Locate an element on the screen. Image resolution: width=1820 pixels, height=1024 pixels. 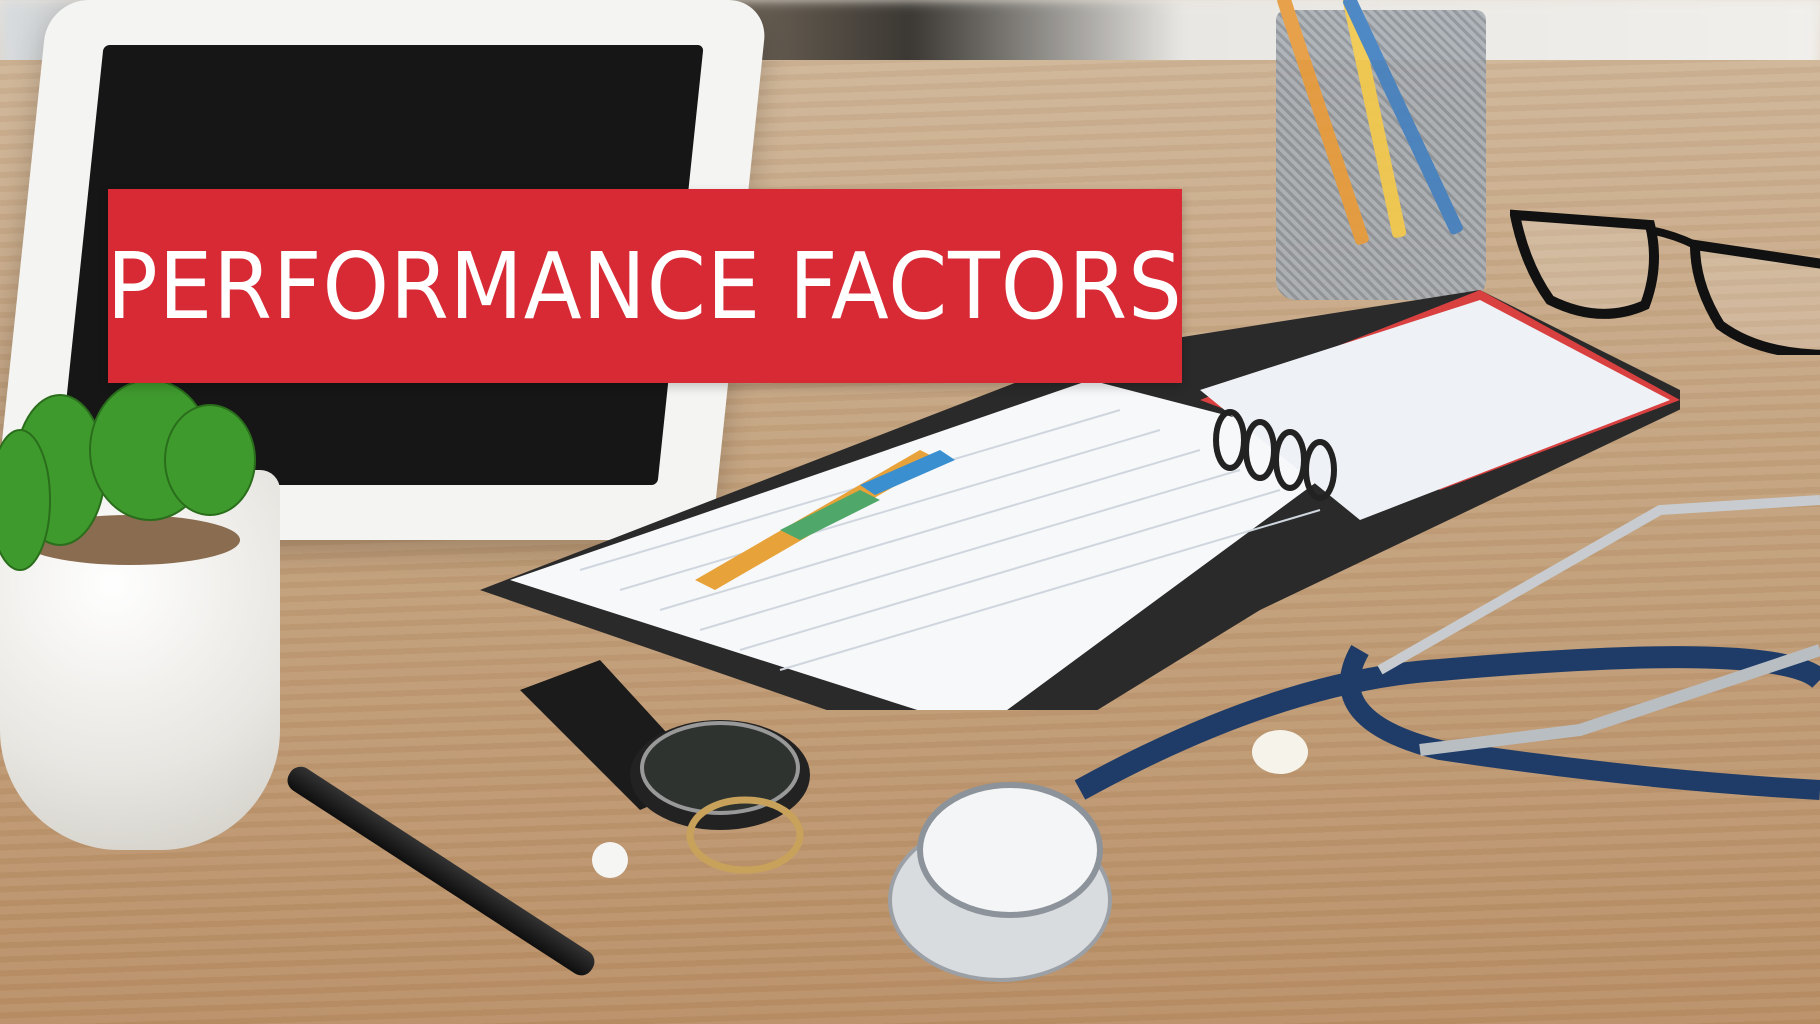
title-banner: PERFORMANCE FACTORS is located at coordinates (645, 286).